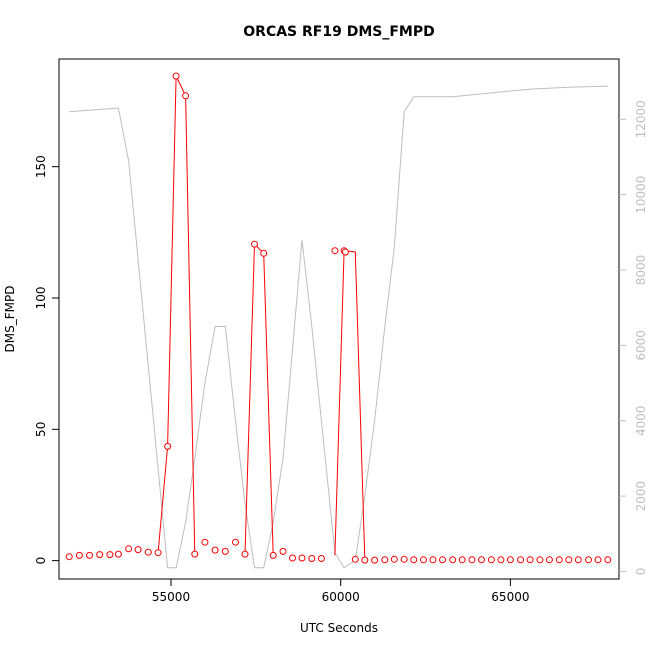 Image resolution: width=650 pixels, height=650 pixels. What do you see at coordinates (41, 298) in the screenshot?
I see `y-tick-label: 100` at bounding box center [41, 298].